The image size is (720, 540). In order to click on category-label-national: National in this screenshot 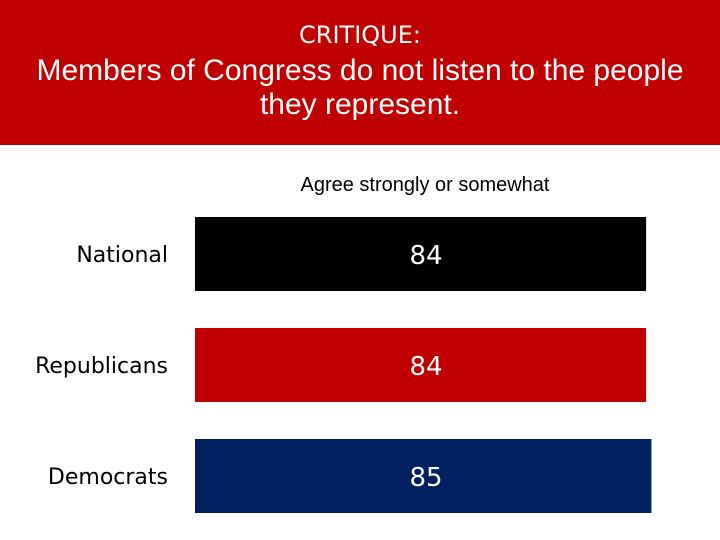, I will do `click(122, 255)`.